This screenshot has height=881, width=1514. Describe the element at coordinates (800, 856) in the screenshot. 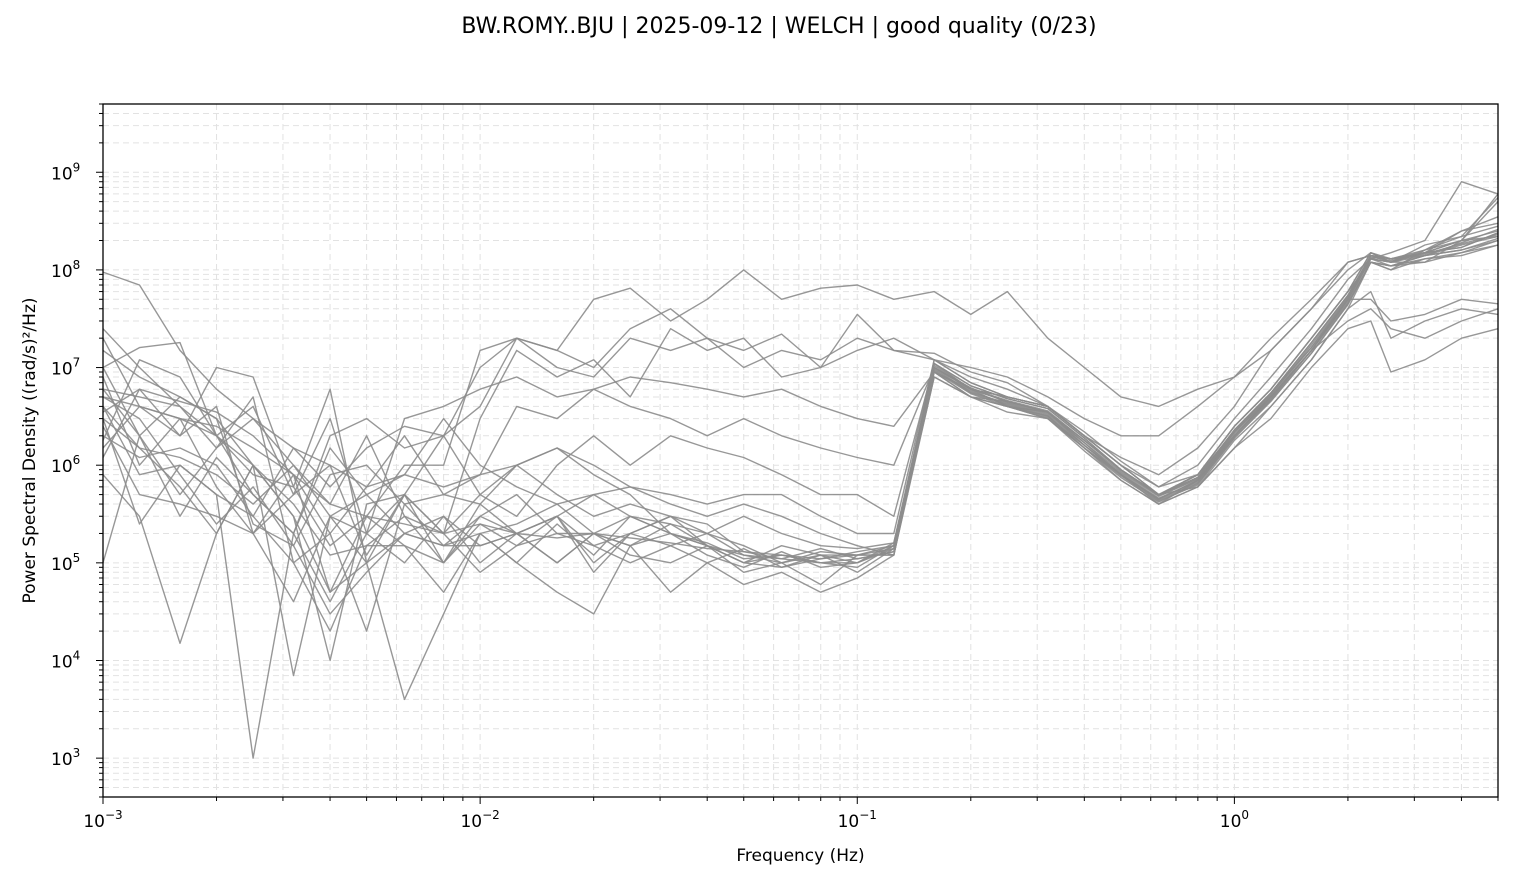

I see `x-axis-label: Frequency (Hz)` at that location.